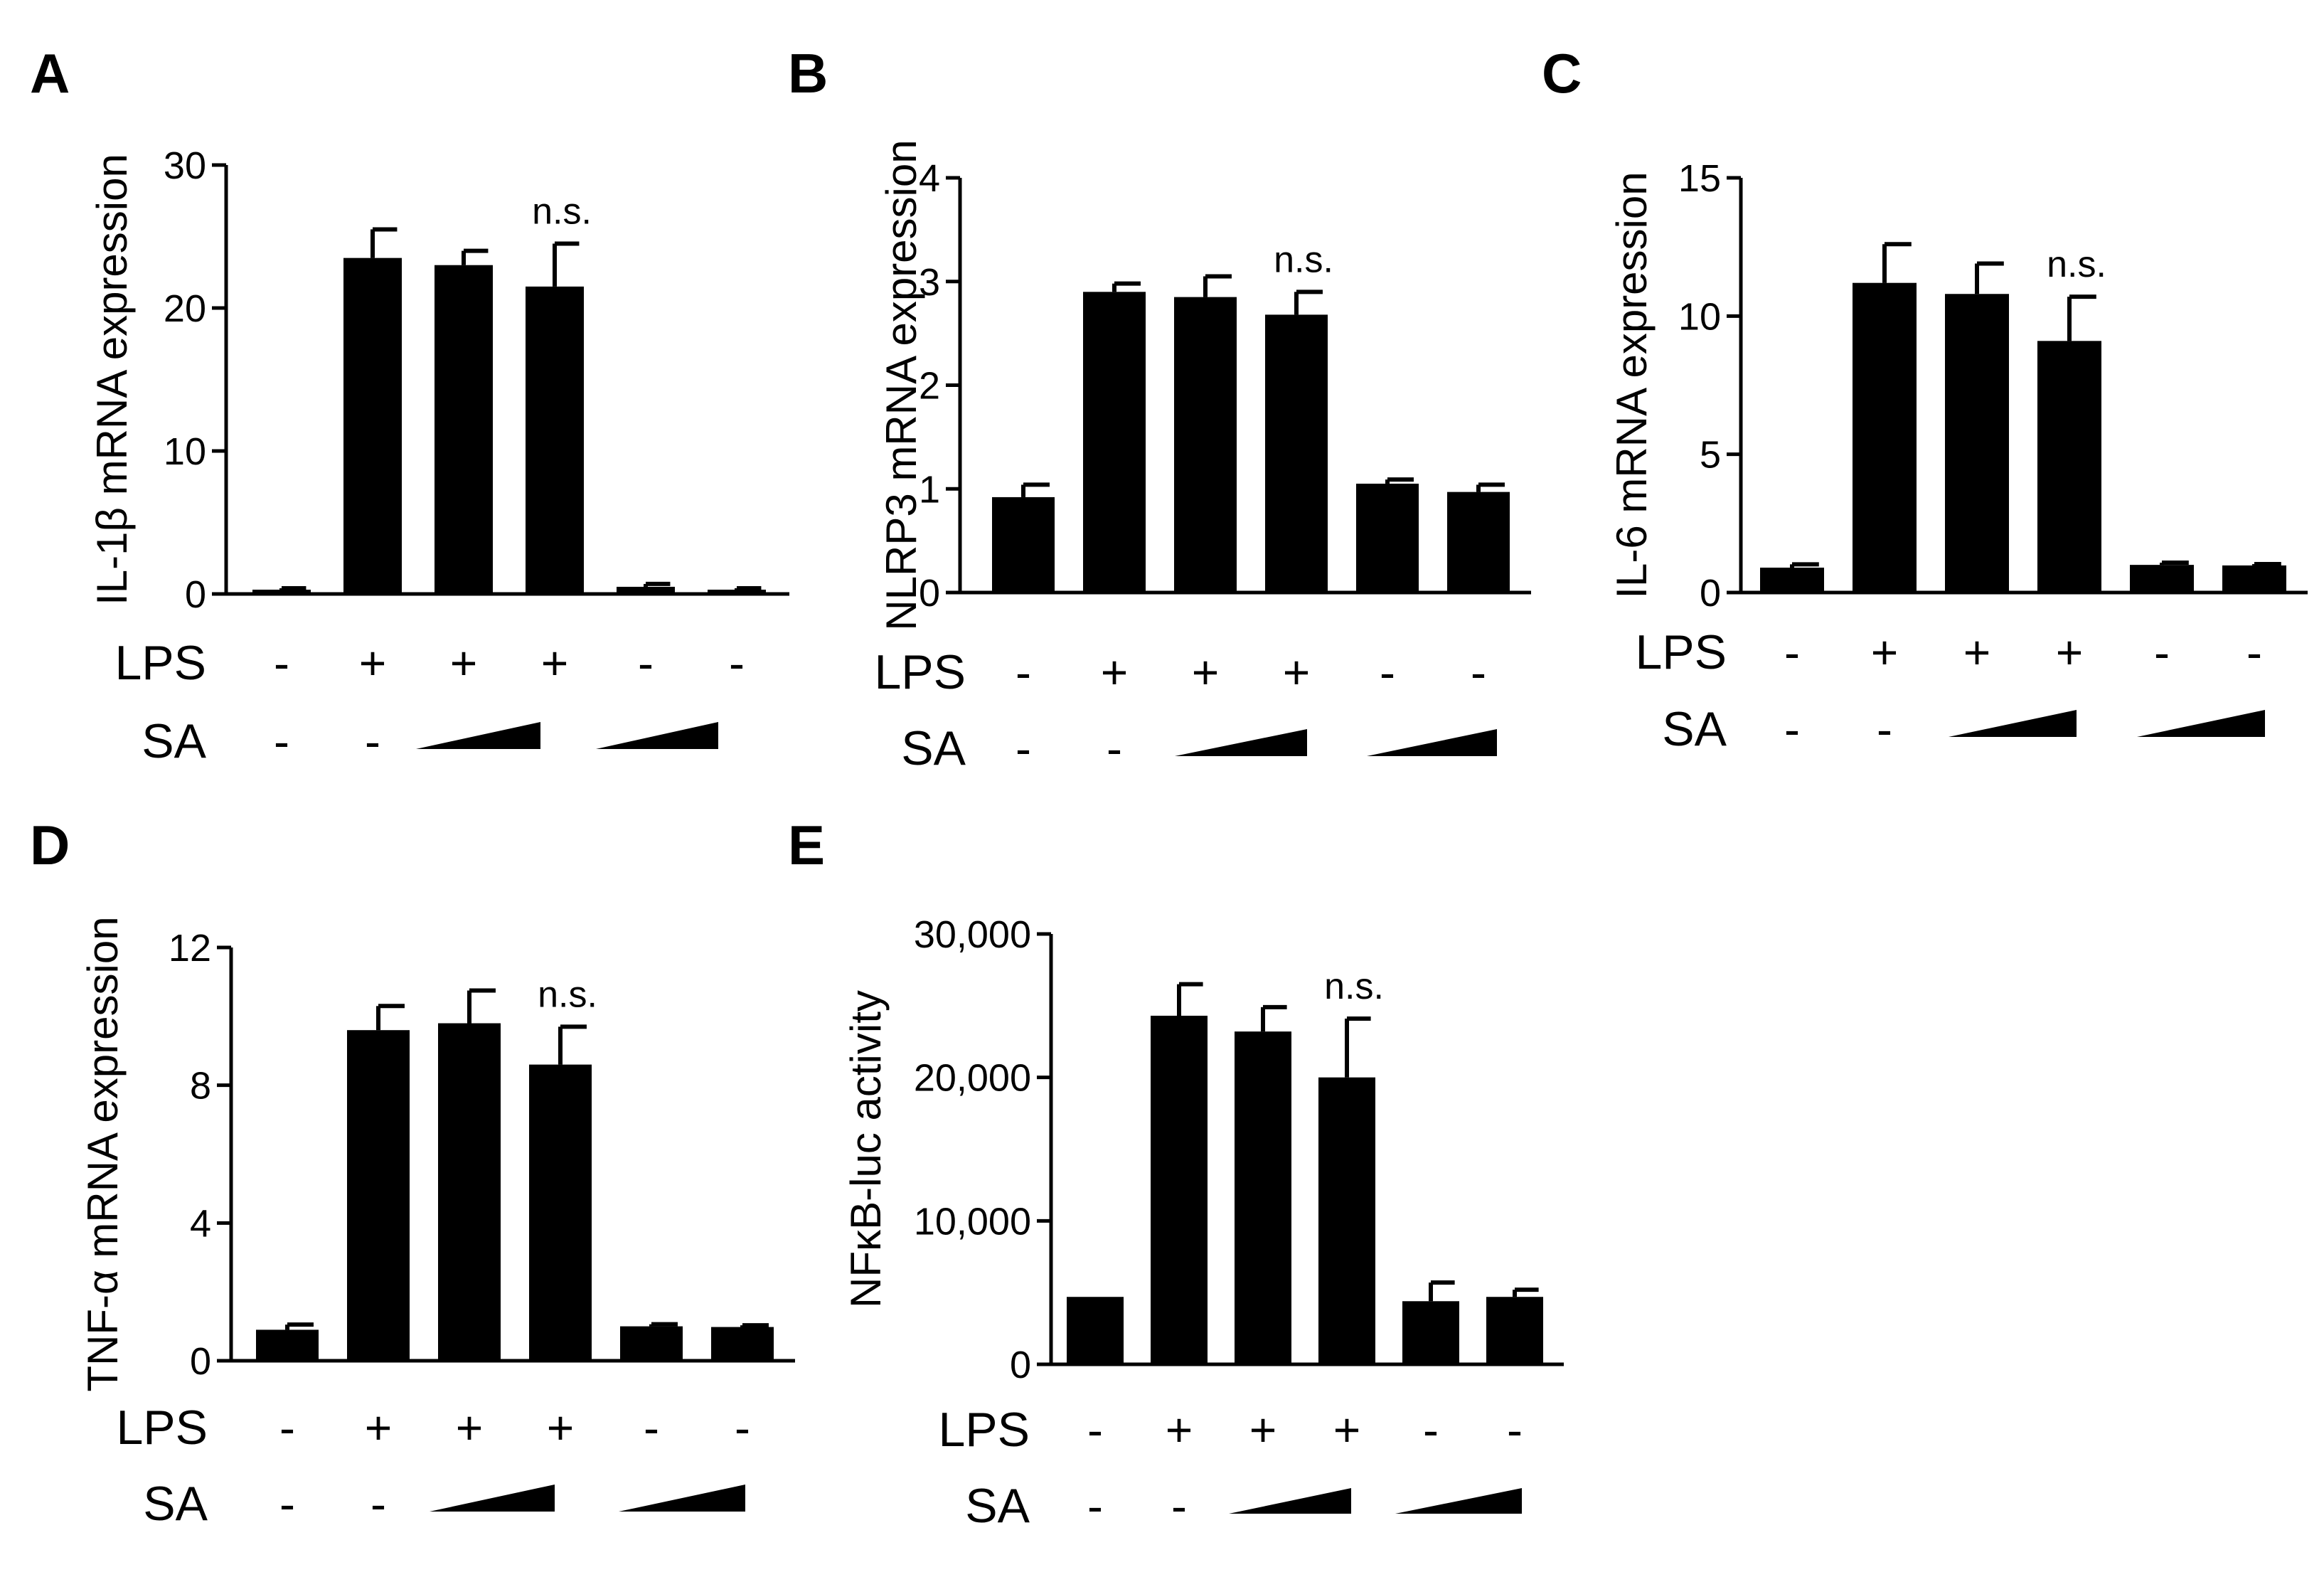 The image size is (2324, 1577). What do you see at coordinates (973, 1221) in the screenshot?
I see `y-tick-label: 10,000` at bounding box center [973, 1221].